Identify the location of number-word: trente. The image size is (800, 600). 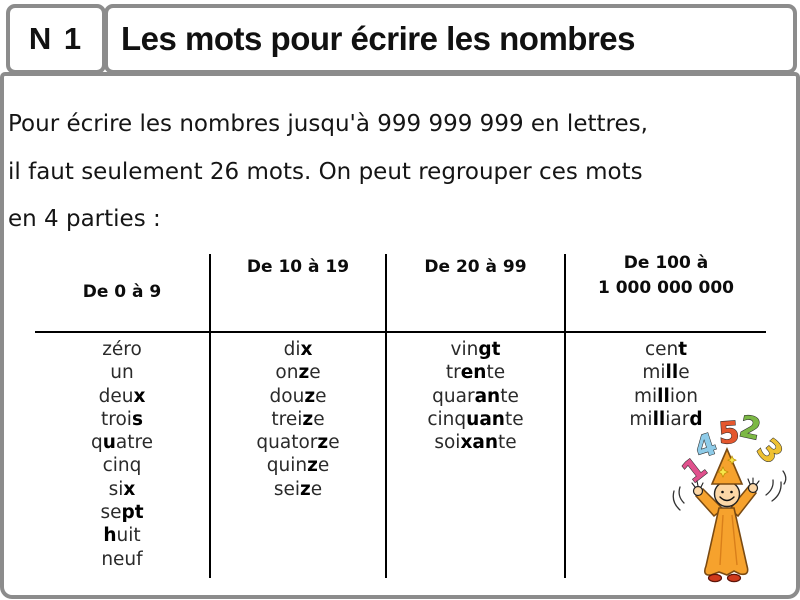
(475, 373).